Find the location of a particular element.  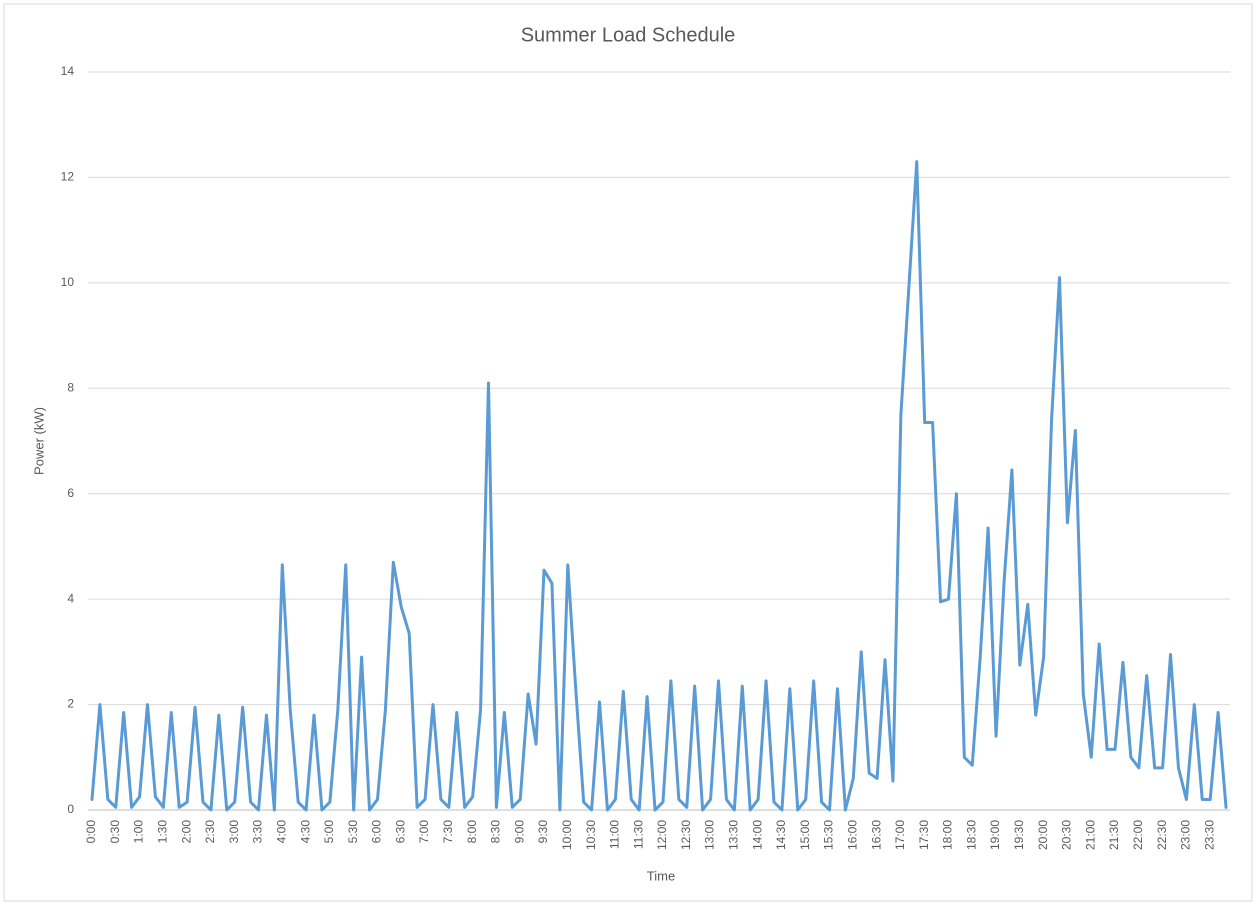

x-tick-label: 13:00 is located at coordinates (710, 835).